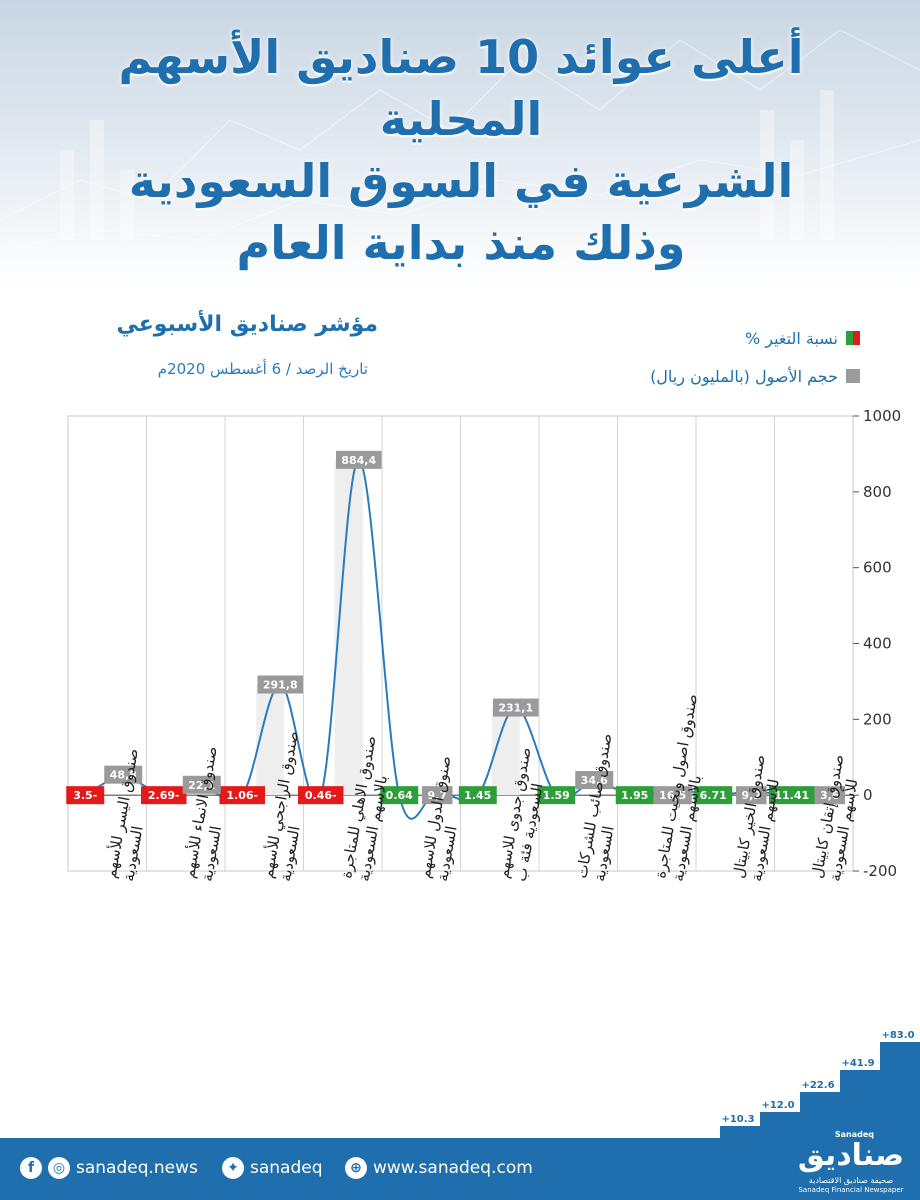 This screenshot has width=920, height=1200. Describe the element at coordinates (820, 1085) in the screenshot. I see `growth-steps-graphic: +10.3 +12.0 +22.6 +41.9 +83.0` at that location.